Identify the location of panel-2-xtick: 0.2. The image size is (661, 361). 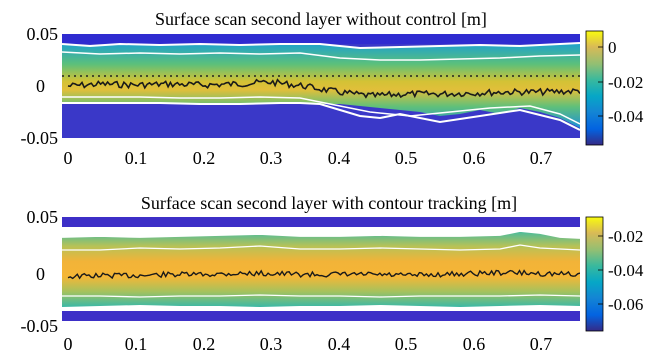
(204, 344).